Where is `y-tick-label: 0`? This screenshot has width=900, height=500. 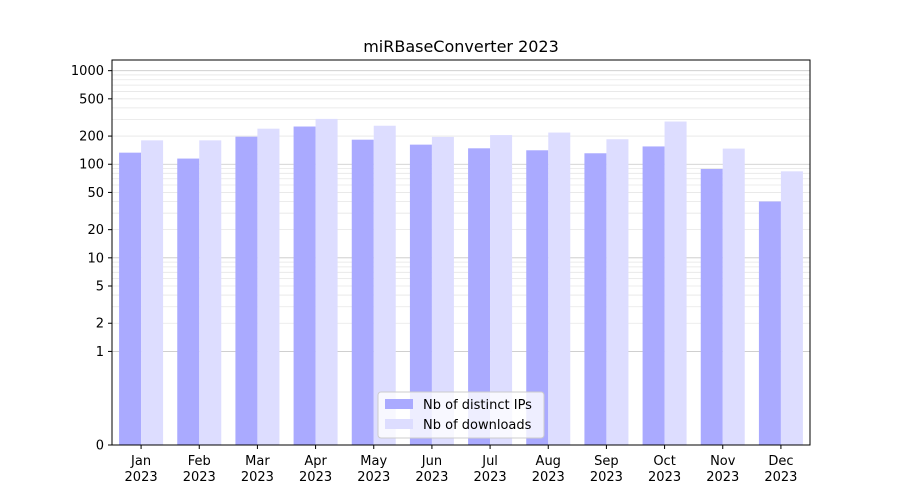 y-tick-label: 0 is located at coordinates (100, 446).